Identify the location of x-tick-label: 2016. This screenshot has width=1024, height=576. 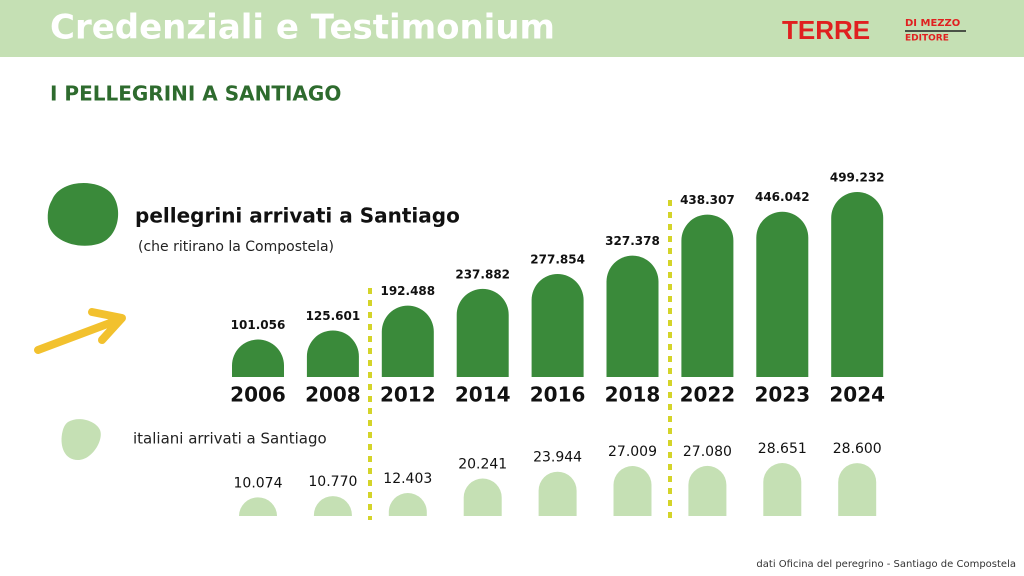
(558, 395).